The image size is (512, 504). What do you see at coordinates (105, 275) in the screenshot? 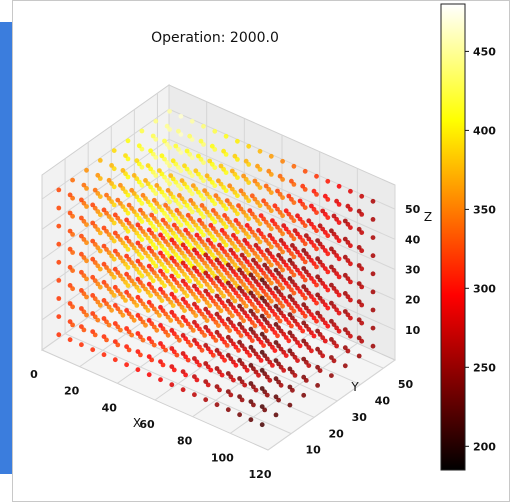
I see `gridline-z-left` at bounding box center [105, 275].